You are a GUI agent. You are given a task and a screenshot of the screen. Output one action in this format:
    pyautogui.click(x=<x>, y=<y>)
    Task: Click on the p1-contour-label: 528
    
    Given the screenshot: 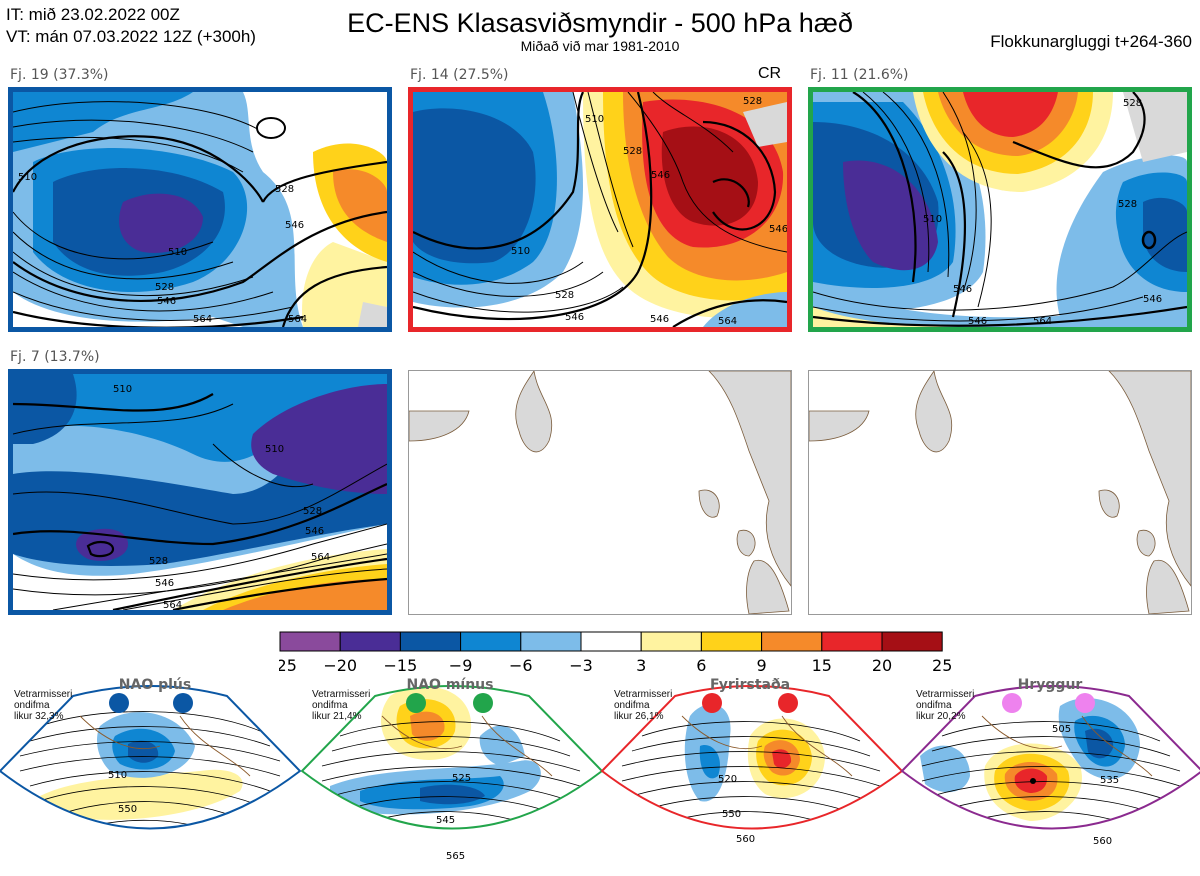 What is the action you would take?
    pyautogui.click(x=284, y=189)
    